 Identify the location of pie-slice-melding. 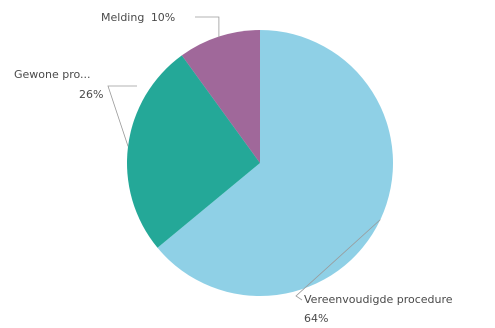
(220, 96).